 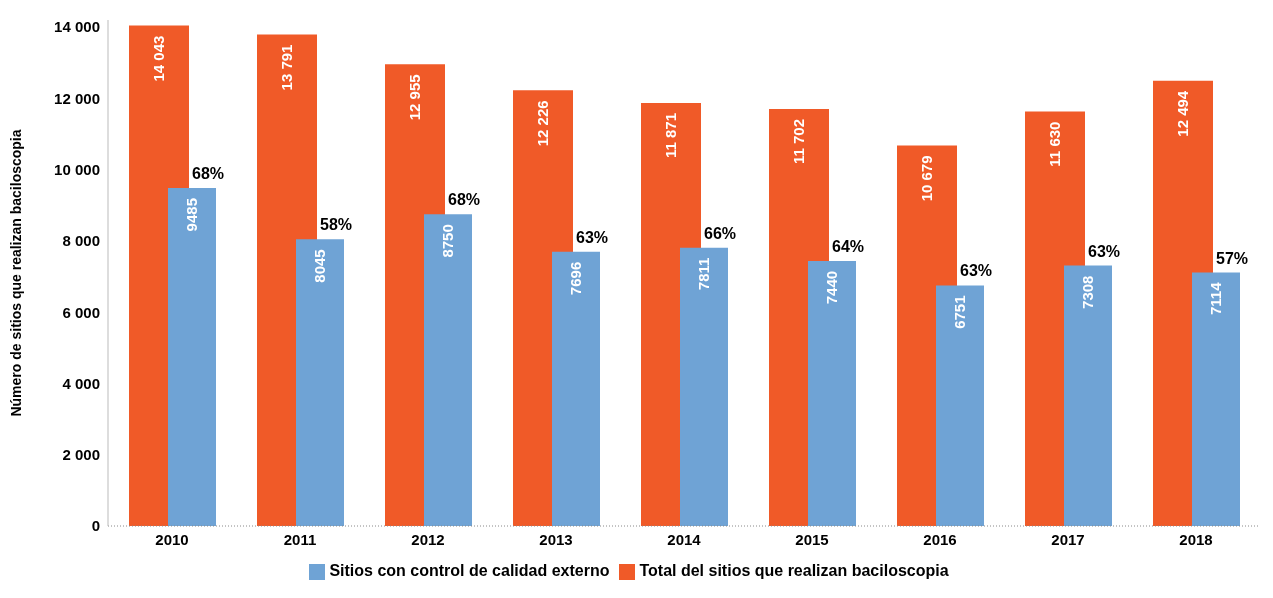 I want to click on data-label: 9485, so click(x=192, y=215).